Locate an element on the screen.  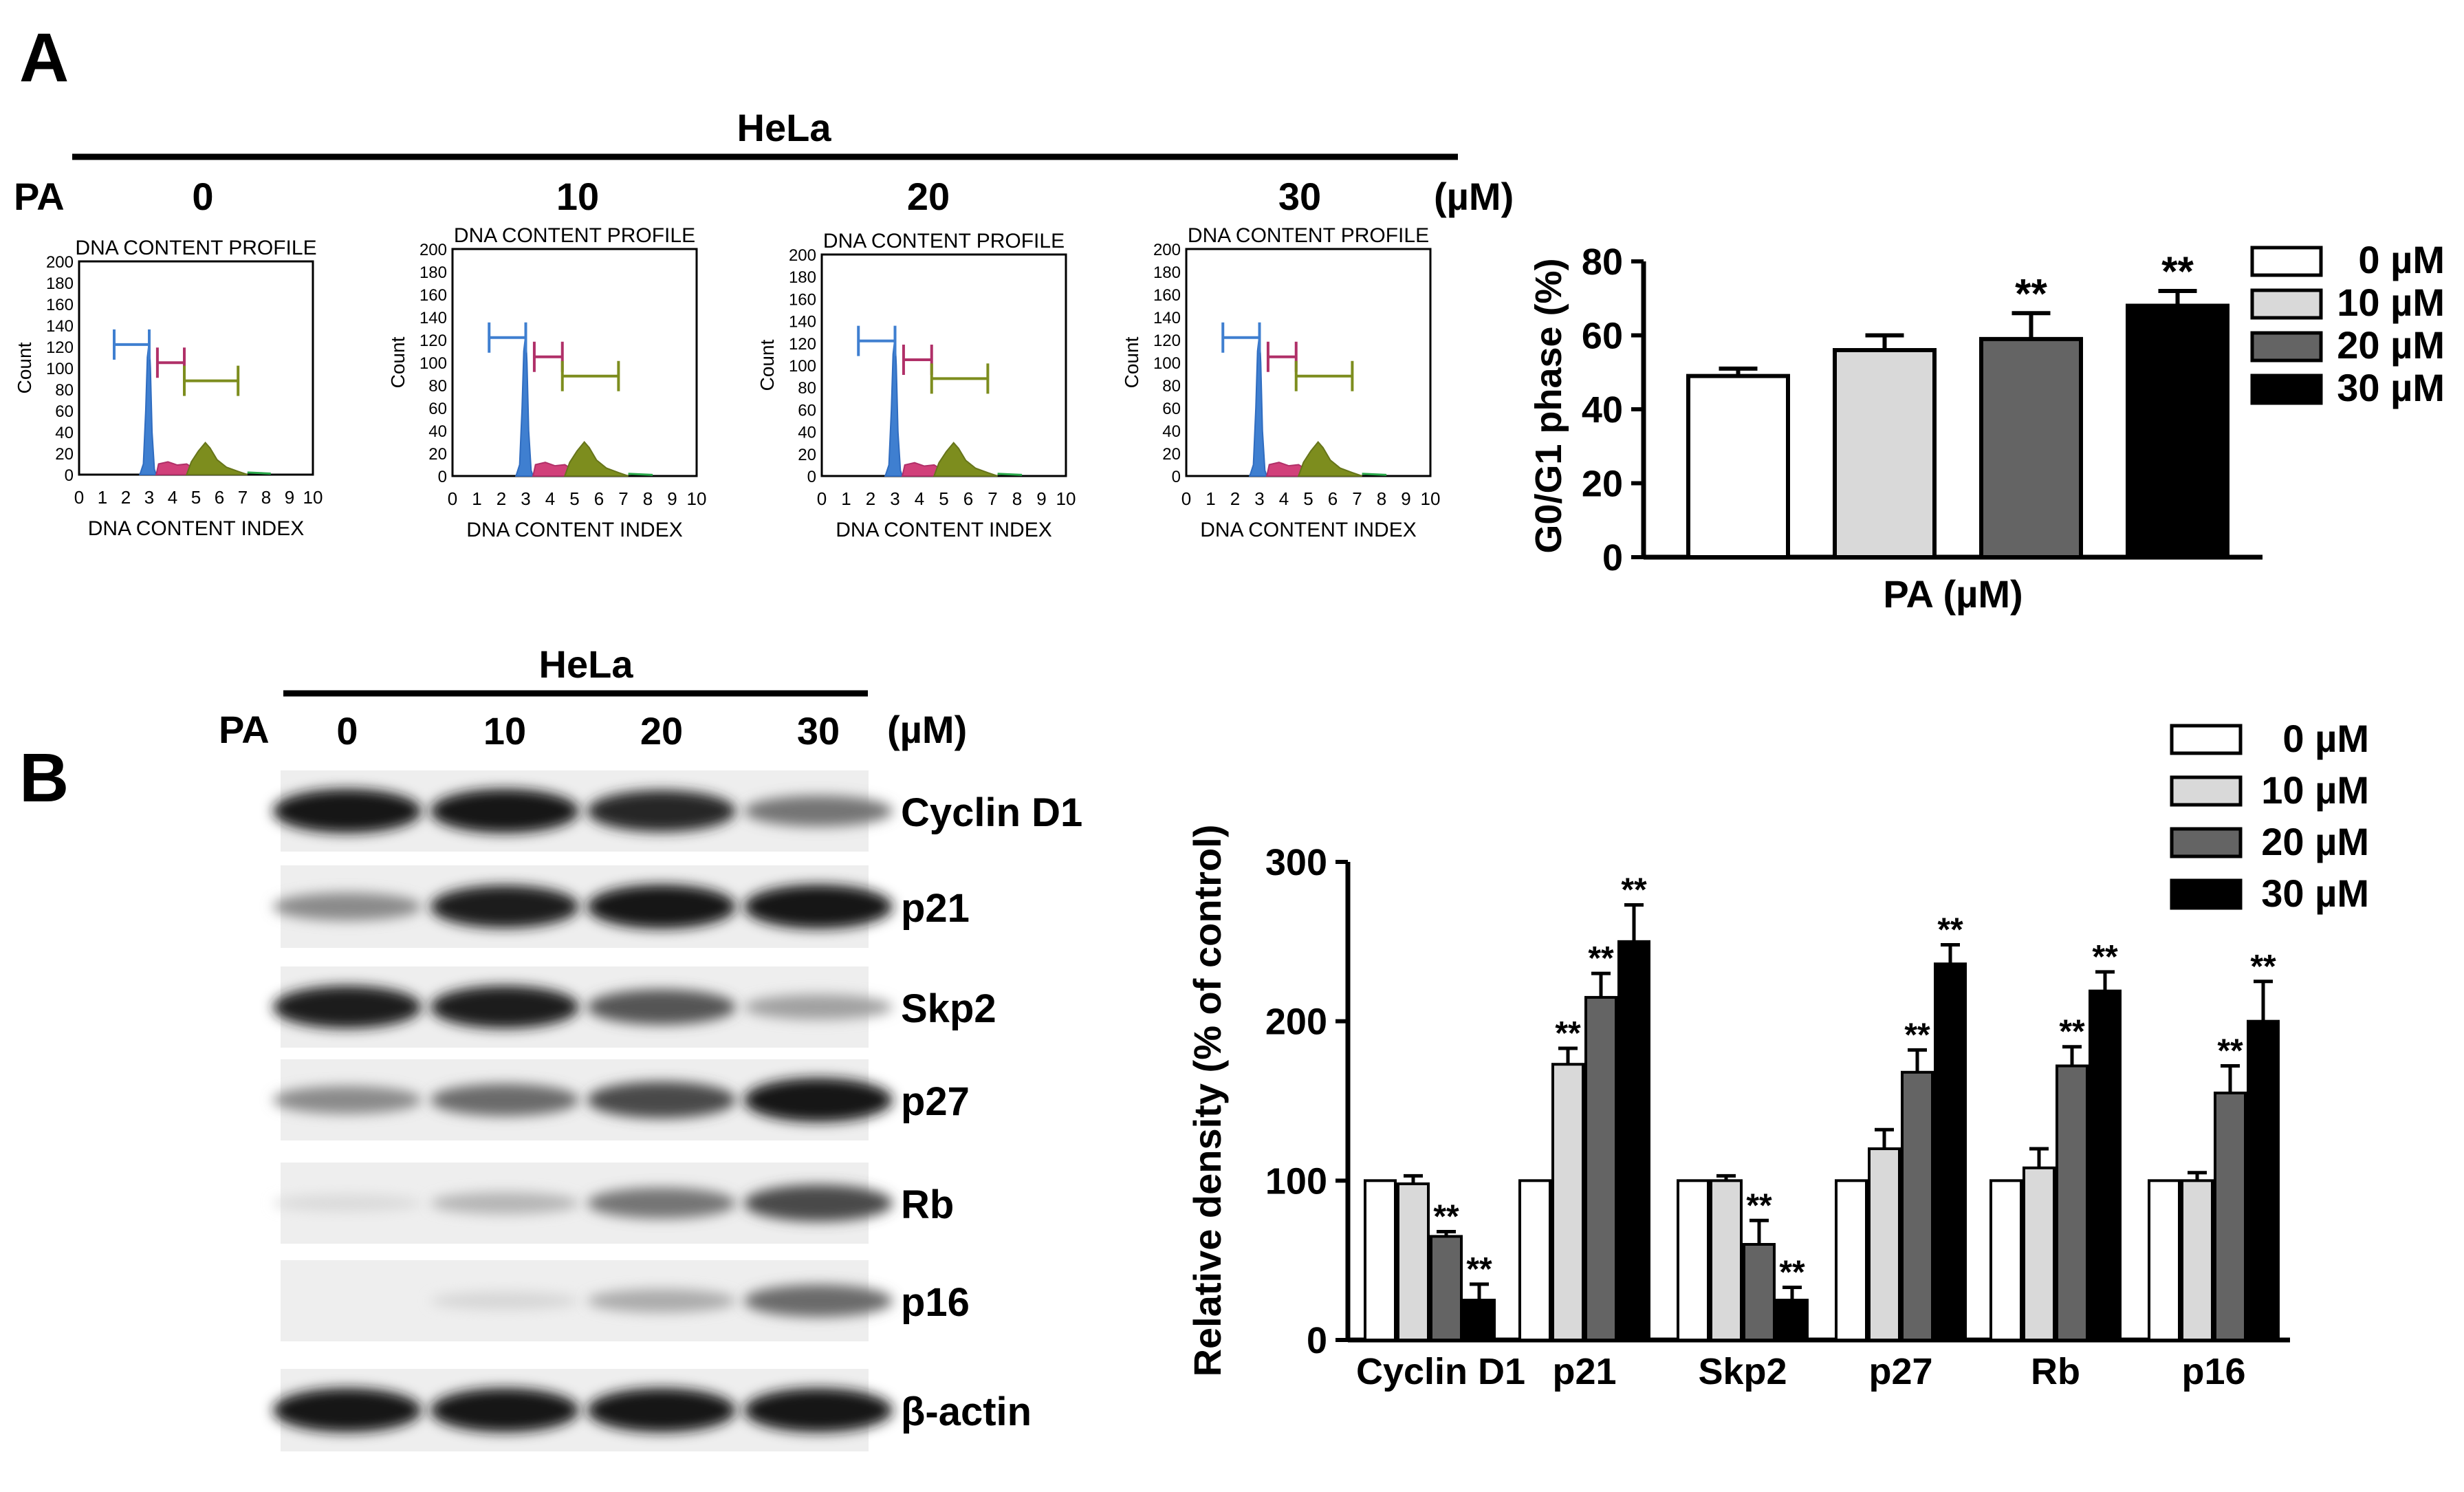
blot-strip: β-actin is located at coordinates (653, 1410).